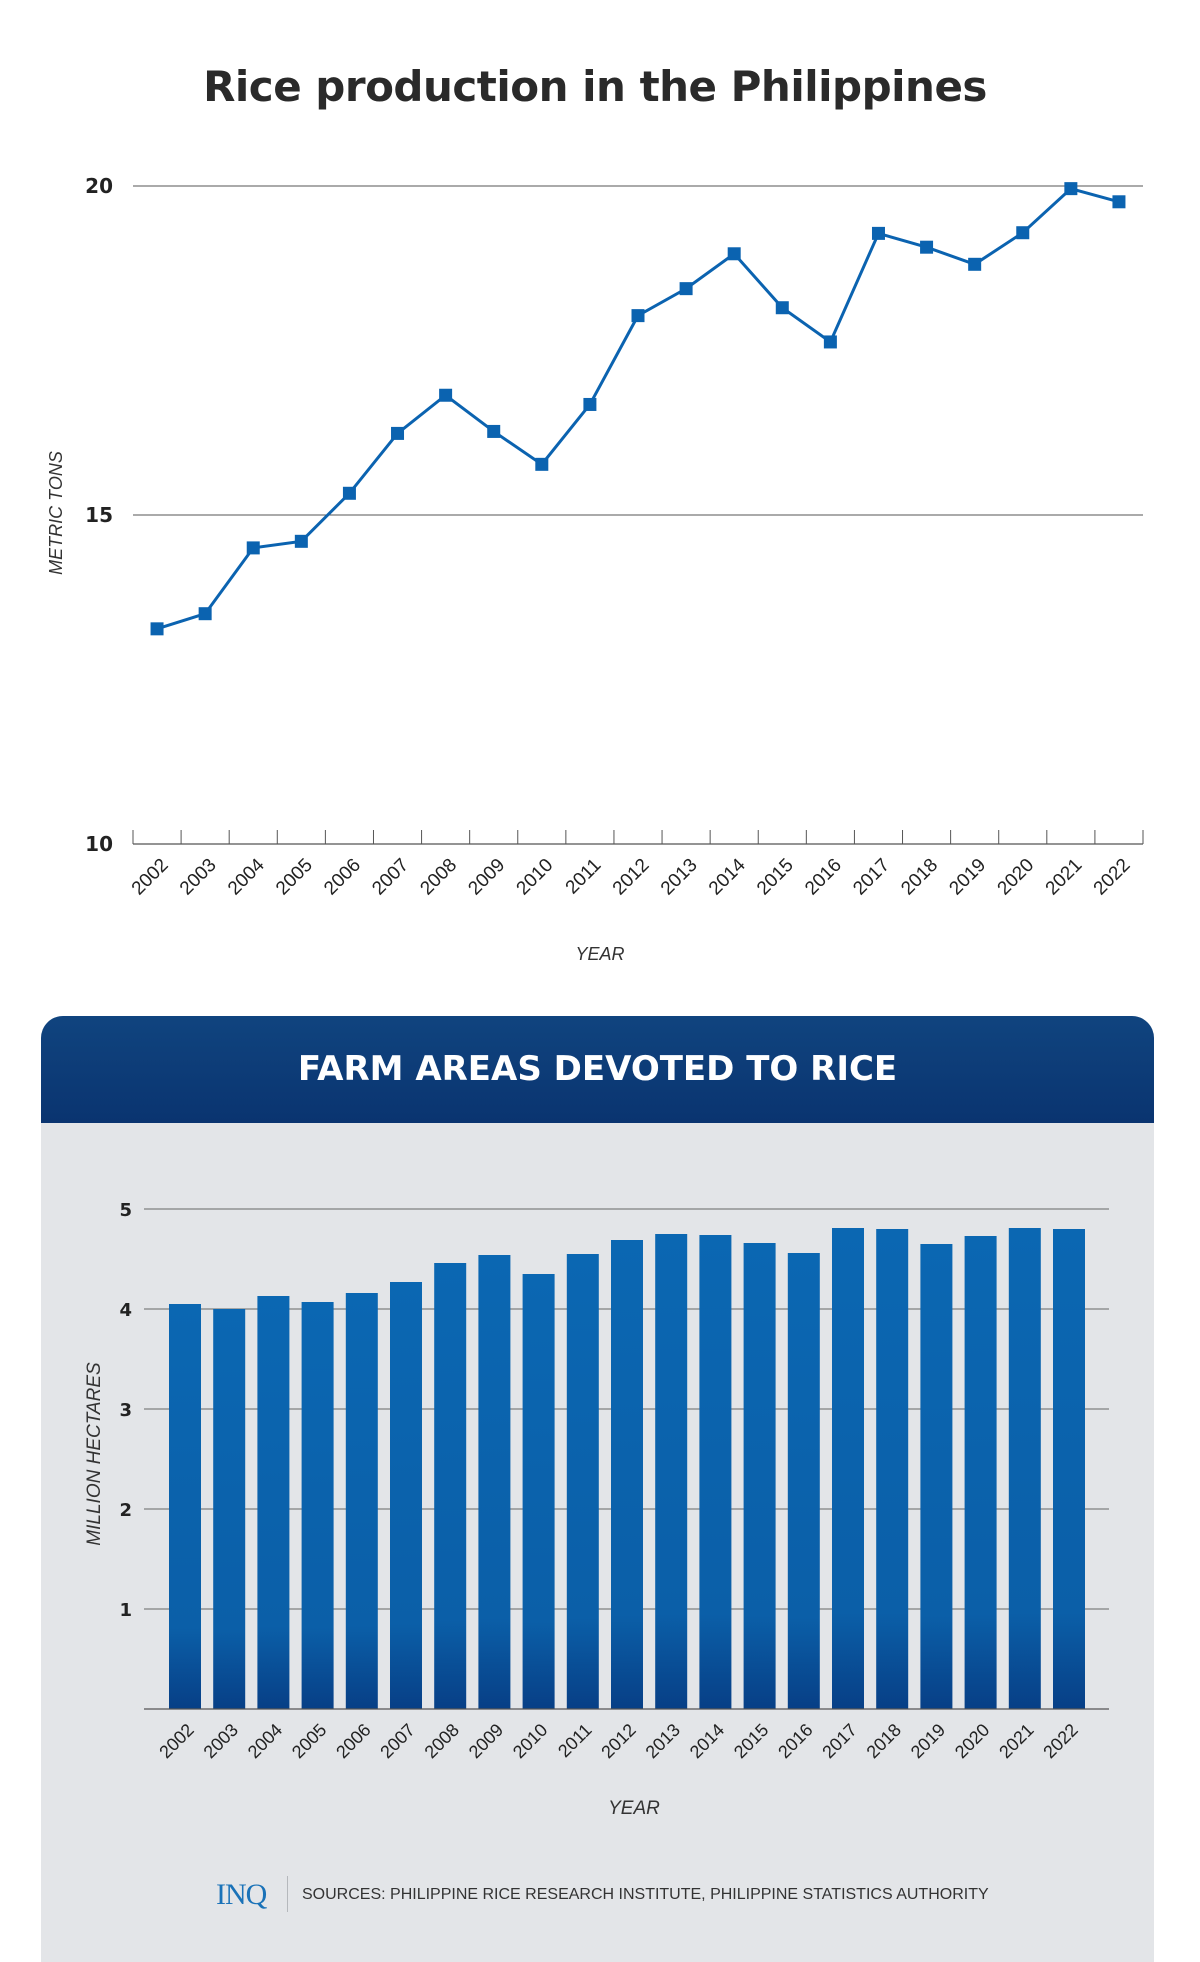 Image resolution: width=1200 pixels, height=1962 pixels. What do you see at coordinates (287, 1894) in the screenshot?
I see `footer-divider` at bounding box center [287, 1894].